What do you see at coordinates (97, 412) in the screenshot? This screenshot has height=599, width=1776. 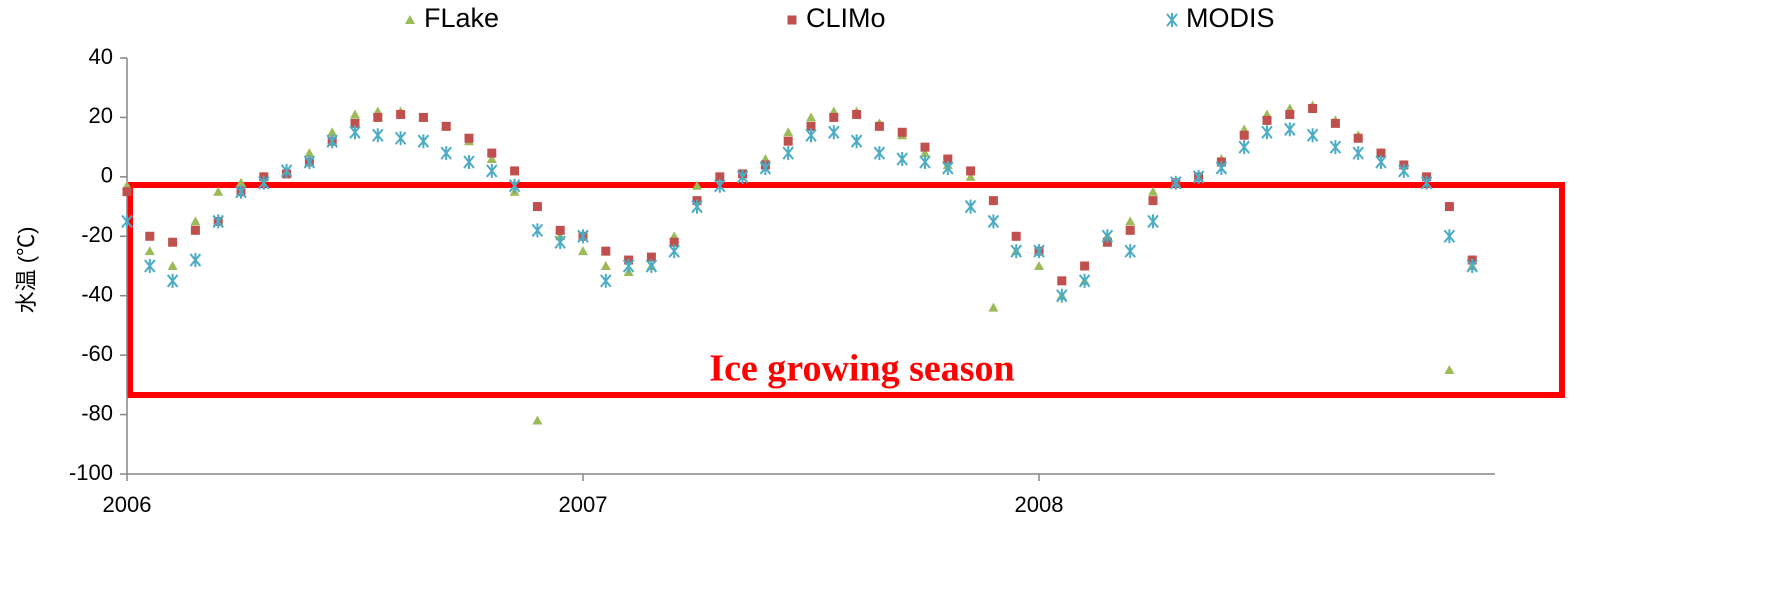 I see `y-tick-label: -80` at bounding box center [97, 412].